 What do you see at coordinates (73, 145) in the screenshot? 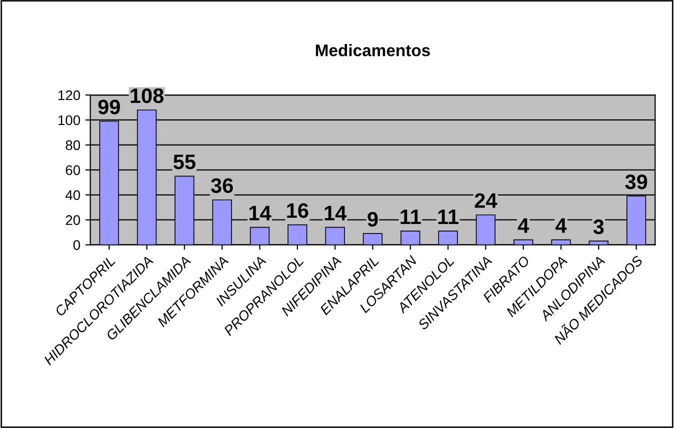
I see `y-tick-label: 80` at bounding box center [73, 145].